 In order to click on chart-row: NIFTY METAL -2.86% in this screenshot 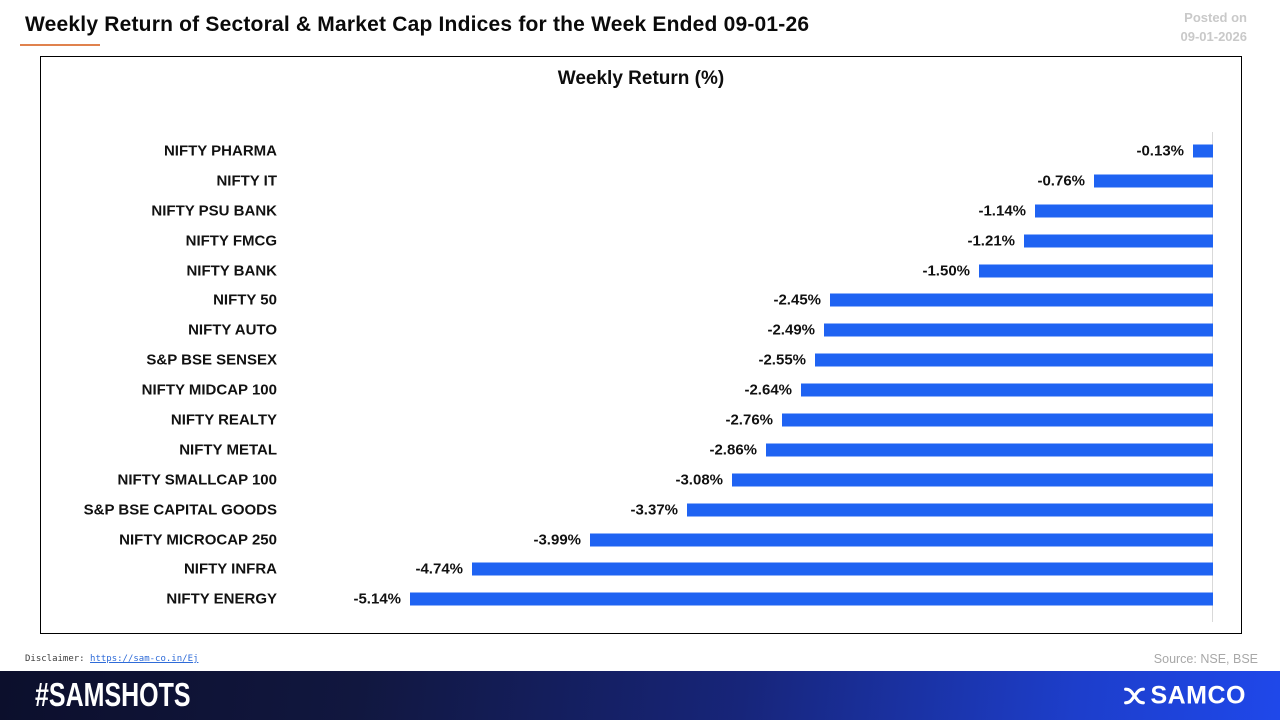, I will do `click(641, 450)`.